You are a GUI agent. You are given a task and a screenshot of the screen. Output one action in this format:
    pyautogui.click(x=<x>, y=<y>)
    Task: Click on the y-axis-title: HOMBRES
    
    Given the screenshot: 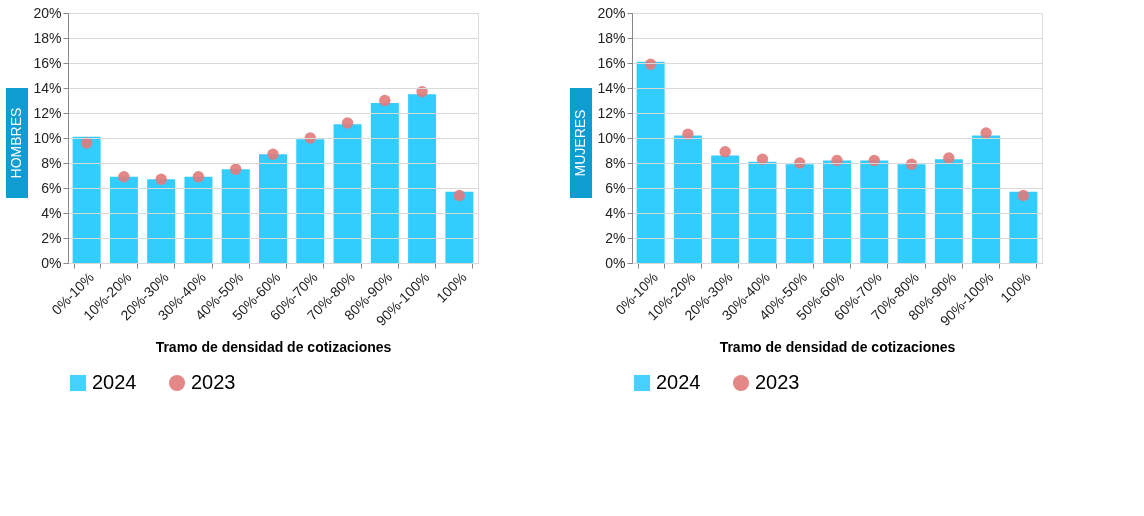 What is the action you would take?
    pyautogui.click(x=16, y=143)
    